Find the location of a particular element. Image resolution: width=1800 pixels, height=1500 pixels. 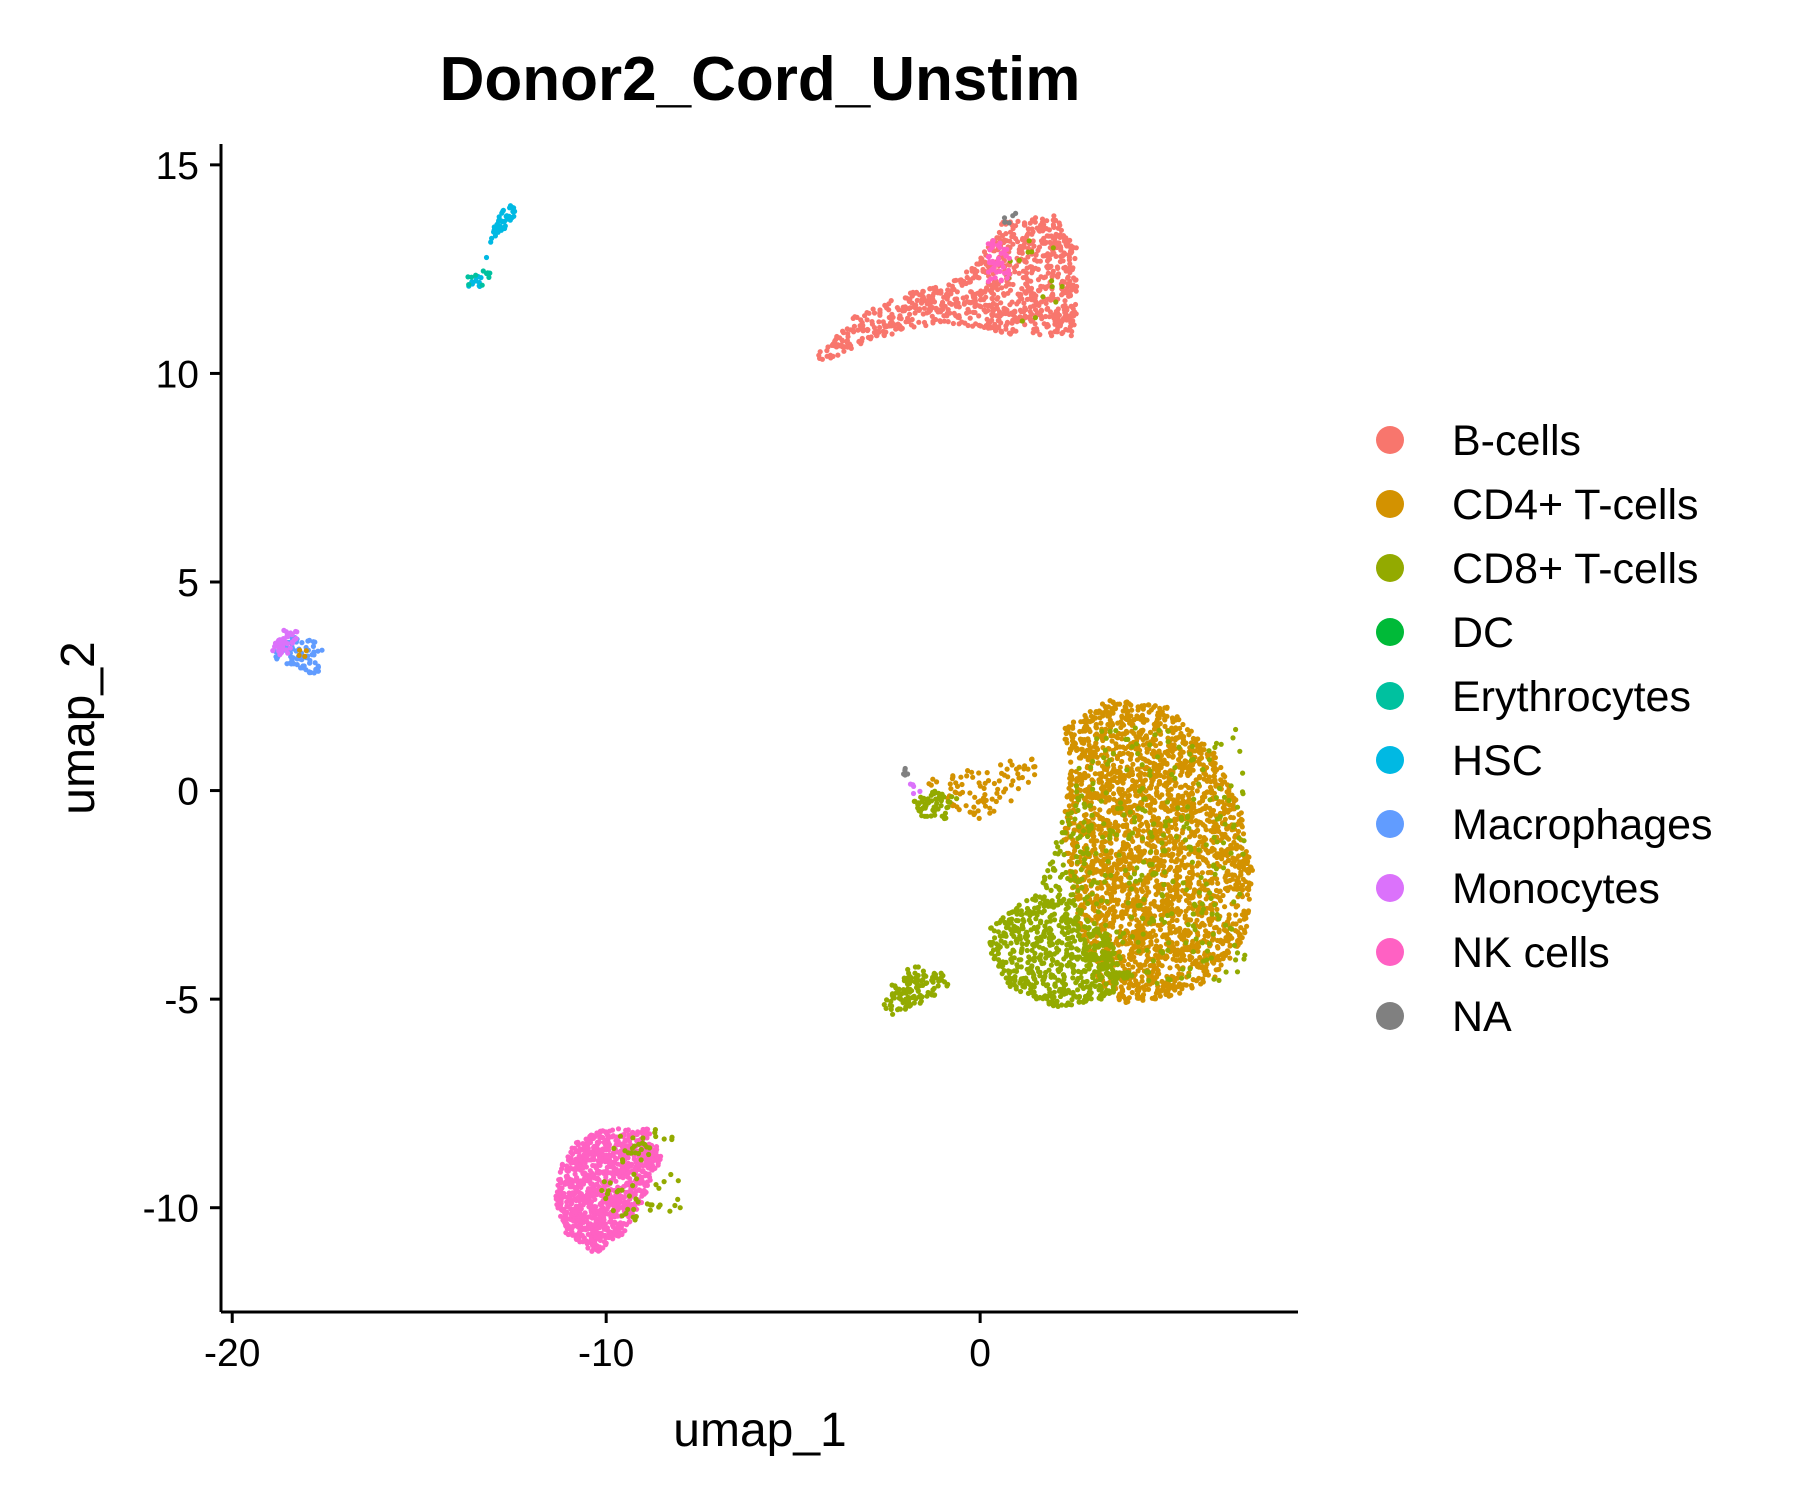

point-macrophages is located at coordinates (315, 642).